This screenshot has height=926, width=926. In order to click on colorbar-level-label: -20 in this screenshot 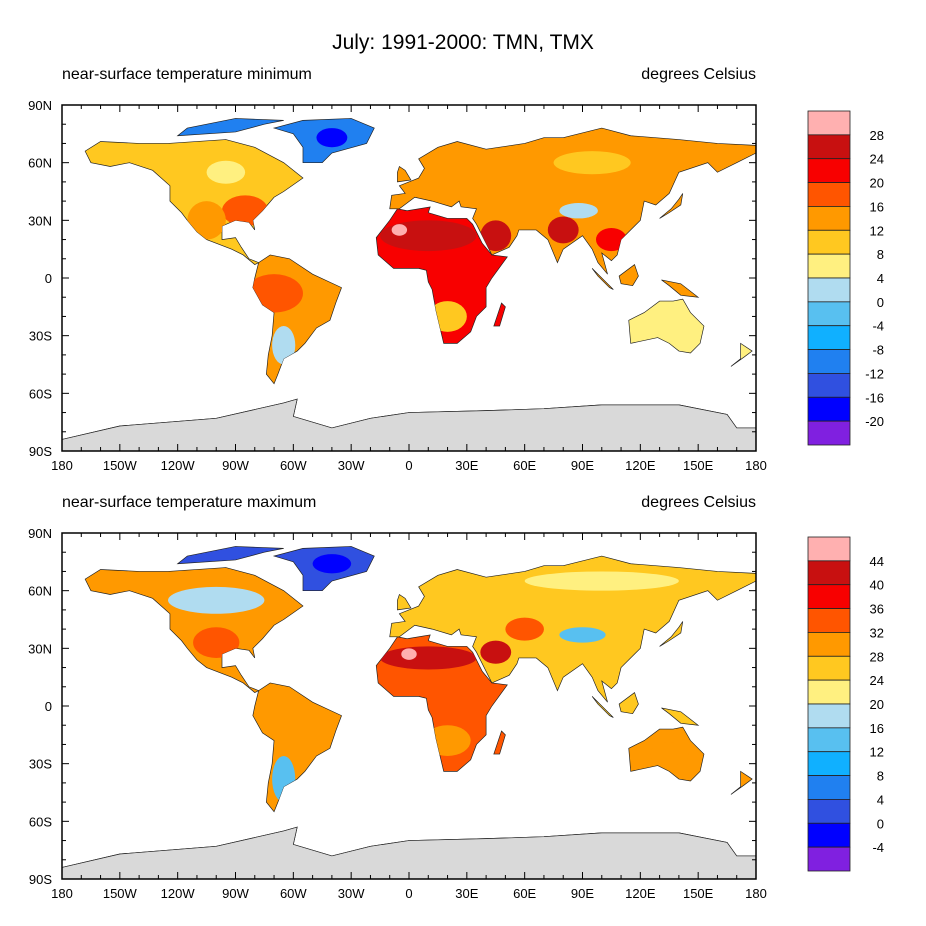, I will do `click(874, 421)`.